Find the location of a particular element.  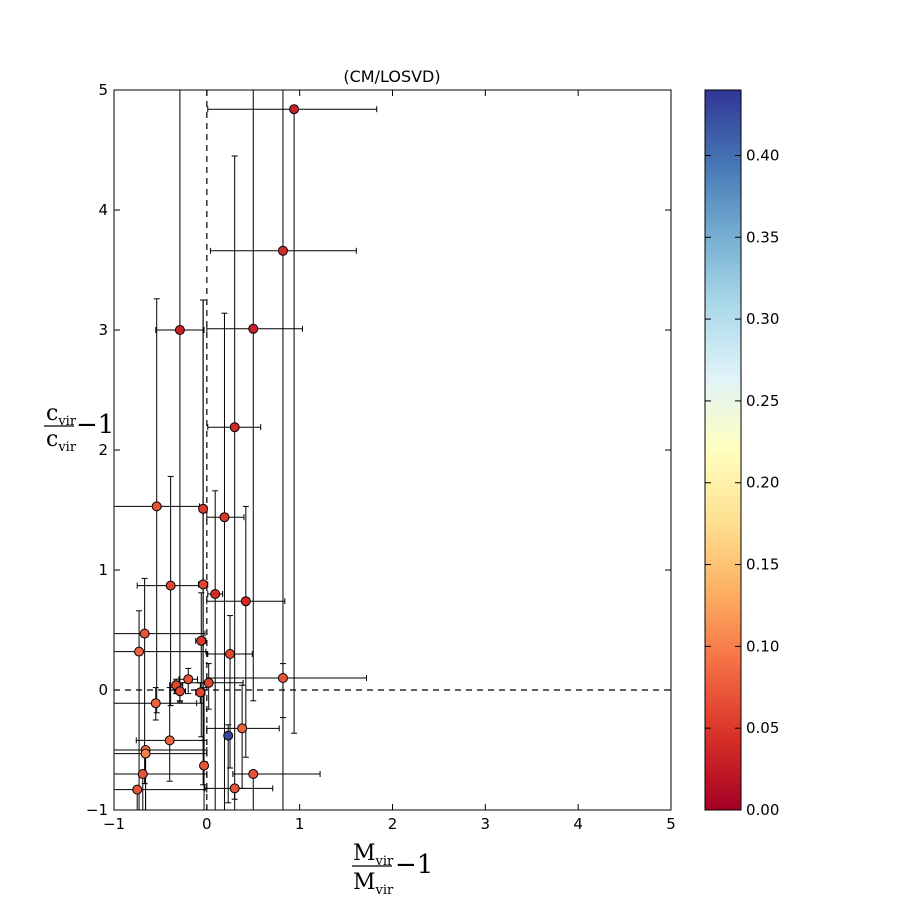

colorbar-ticks: 0.00 0.05 0.10 0.15 0.20 0.25 0.30 0.35 0.40 is located at coordinates (742, 482).